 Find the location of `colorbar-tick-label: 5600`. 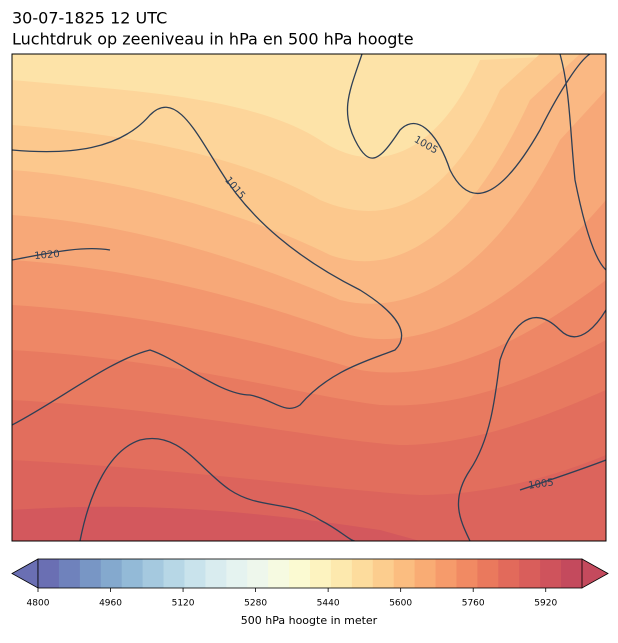

colorbar-tick-label: 5600 is located at coordinates (400, 604).